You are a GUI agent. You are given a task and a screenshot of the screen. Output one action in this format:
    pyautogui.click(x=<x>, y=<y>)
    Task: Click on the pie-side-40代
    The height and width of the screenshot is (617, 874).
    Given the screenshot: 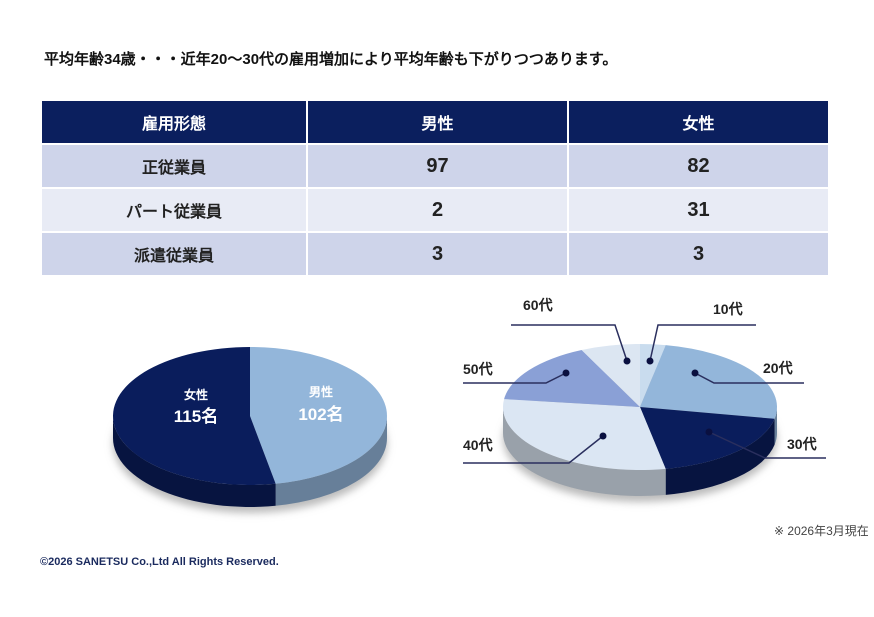 What is the action you would take?
    pyautogui.click(x=584, y=451)
    